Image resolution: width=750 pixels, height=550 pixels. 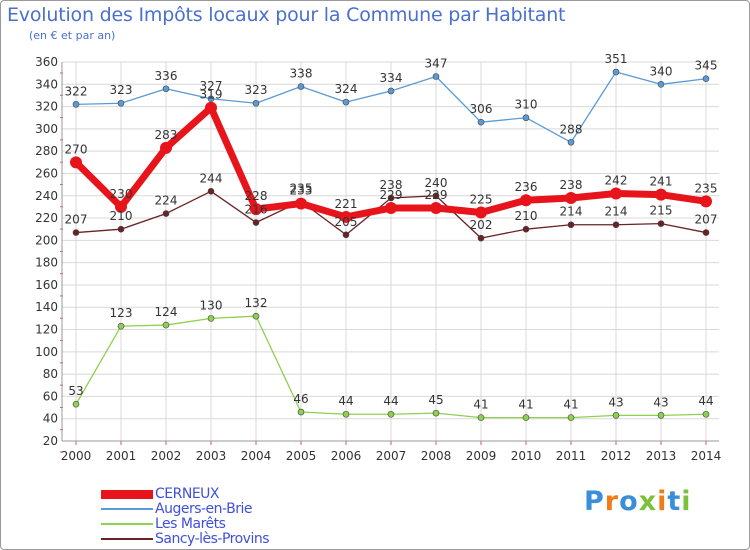 I want to click on x-tick-label: 2009, so click(x=481, y=456).